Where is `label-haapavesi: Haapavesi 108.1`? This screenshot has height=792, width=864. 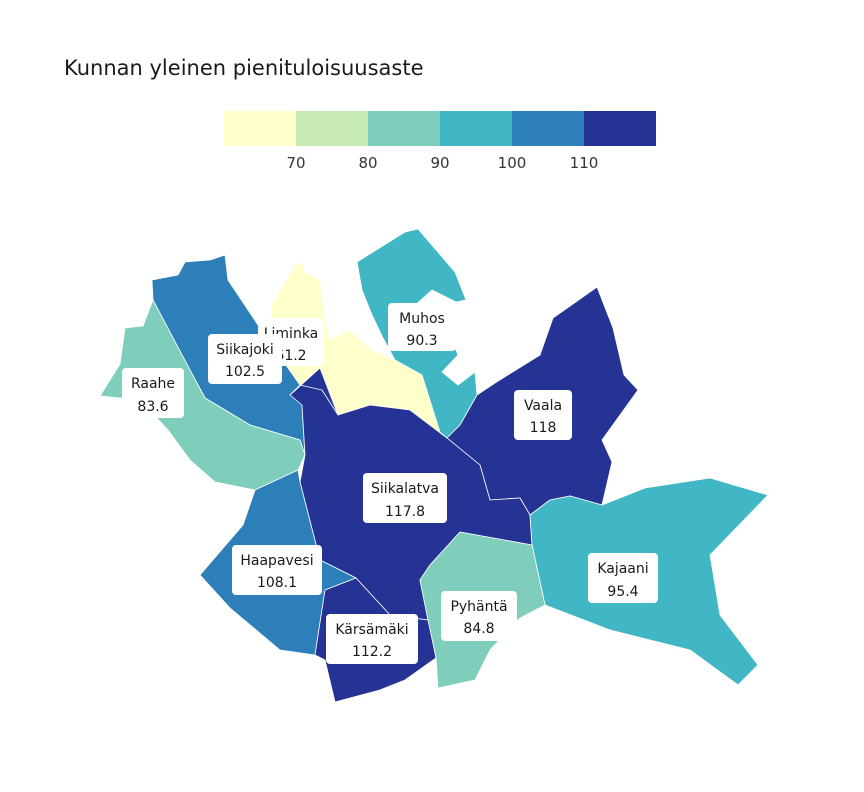
label-haapavesi: Haapavesi 108.1 is located at coordinates (277, 570).